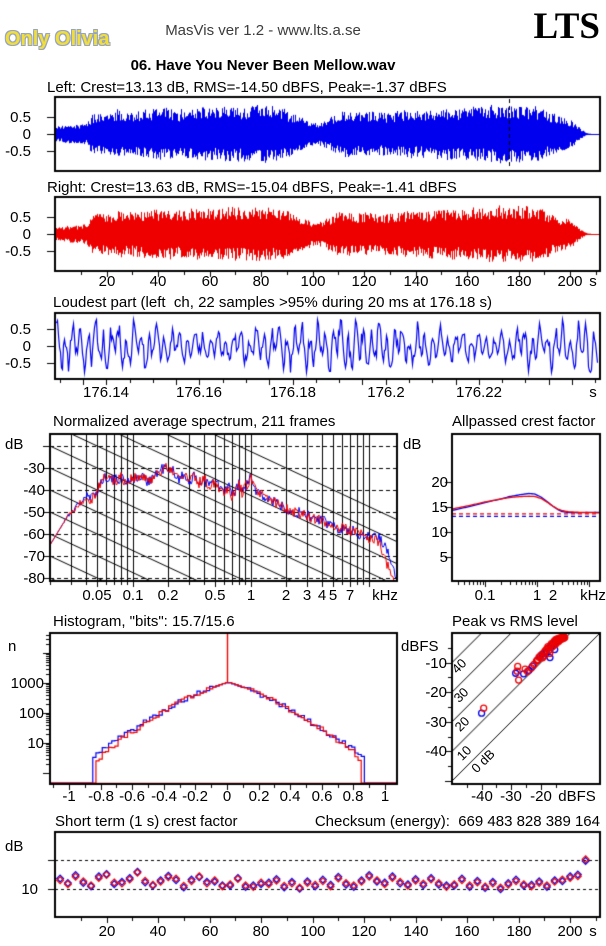 This screenshot has height=946, width=606. I want to click on x-tick-label: 0.05, so click(97, 595).